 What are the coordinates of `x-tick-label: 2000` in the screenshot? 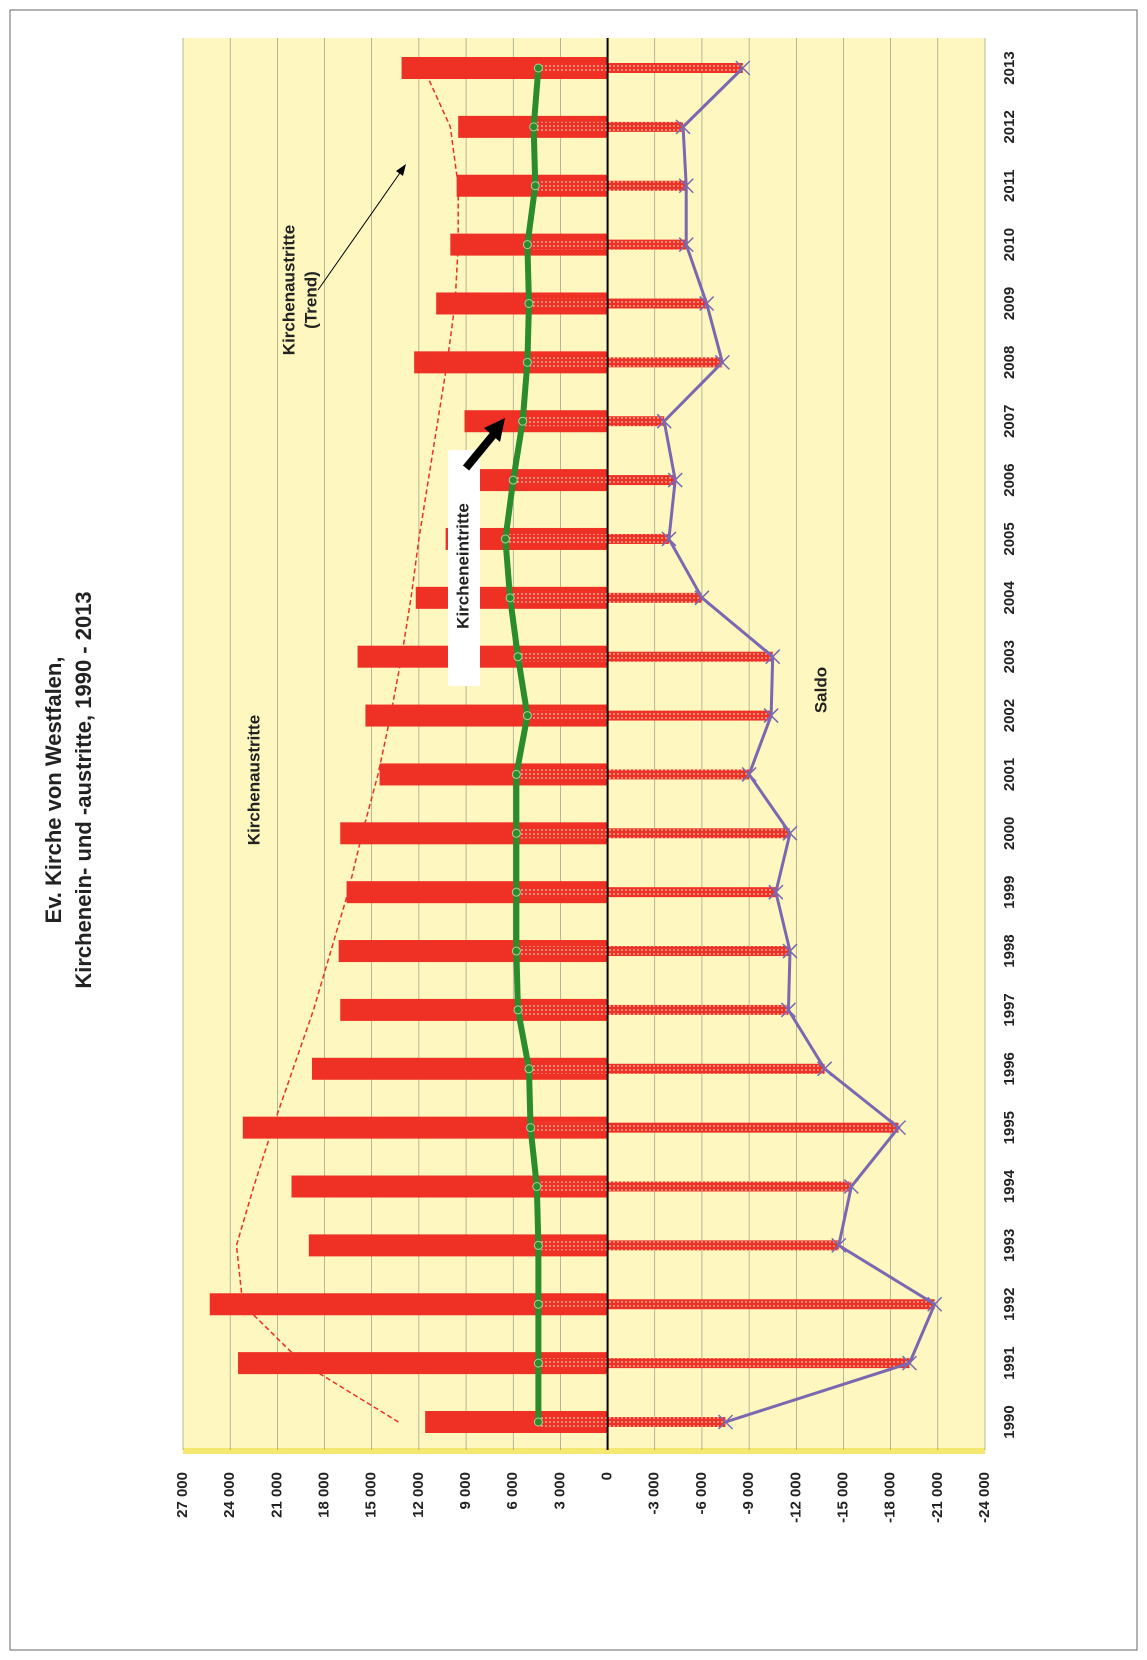 It's located at (1009, 833).